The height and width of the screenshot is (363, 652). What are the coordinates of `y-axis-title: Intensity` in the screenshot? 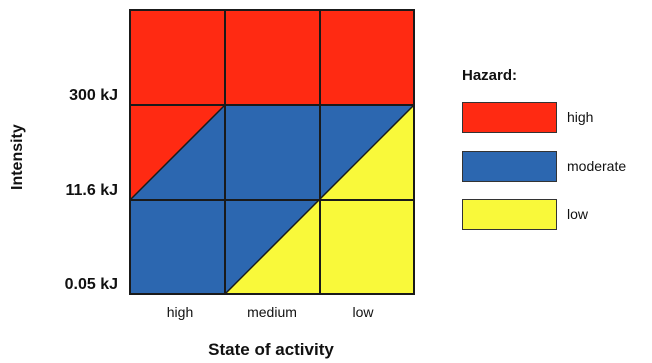 It's located at (17, 157).